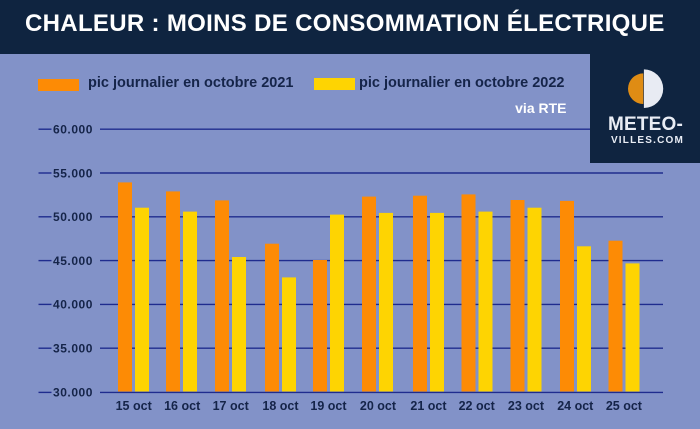 The image size is (700, 429). I want to click on svg-text: 40.000, so click(73, 305).